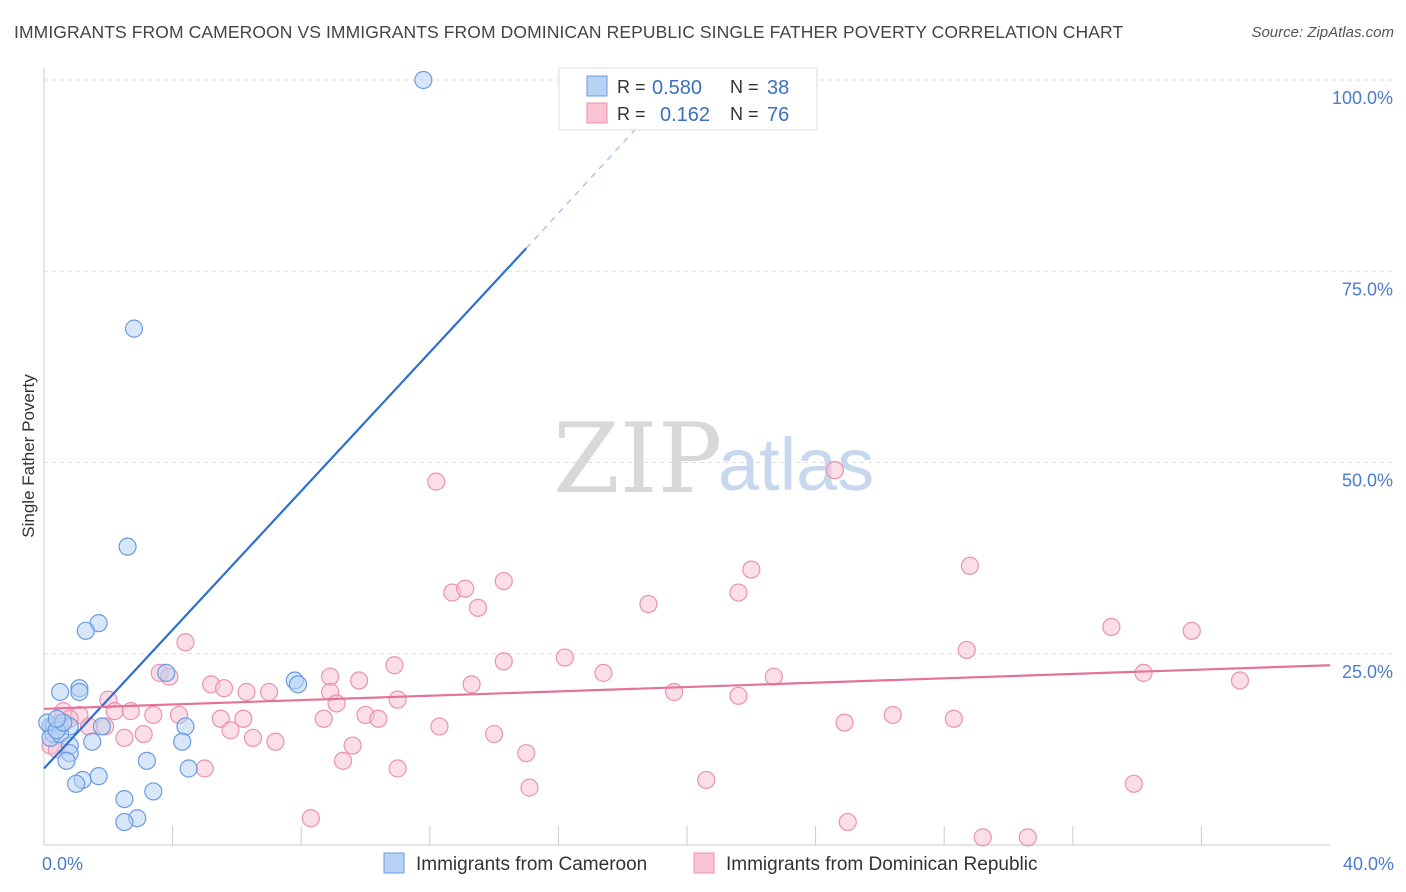 The height and width of the screenshot is (892, 1406). Describe the element at coordinates (631, 87) in the screenshot. I see `legend-r-label-1: R =` at that location.